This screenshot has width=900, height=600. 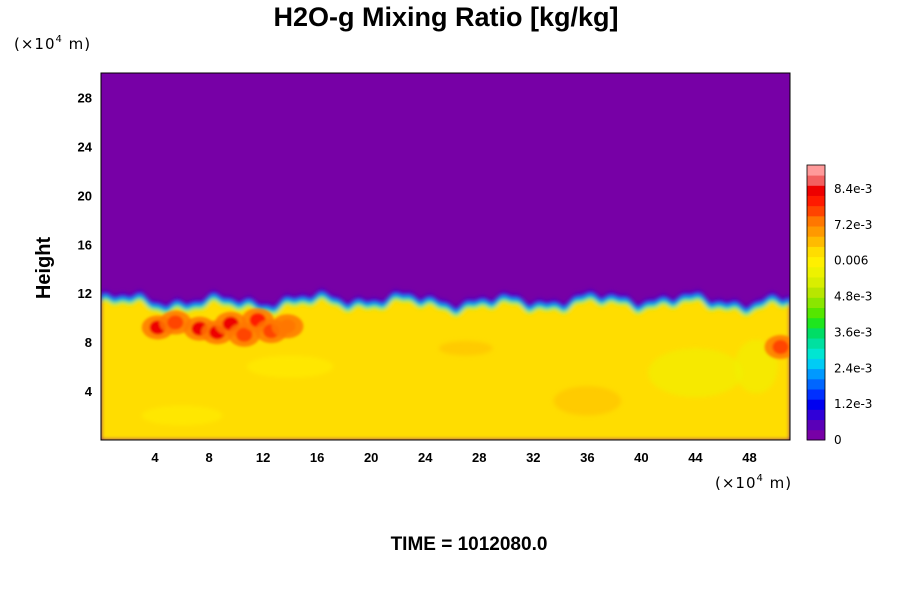 What do you see at coordinates (445, 17) in the screenshot?
I see `chart-title: H2O-g Mixing Ratio [kg/kg]` at bounding box center [445, 17].